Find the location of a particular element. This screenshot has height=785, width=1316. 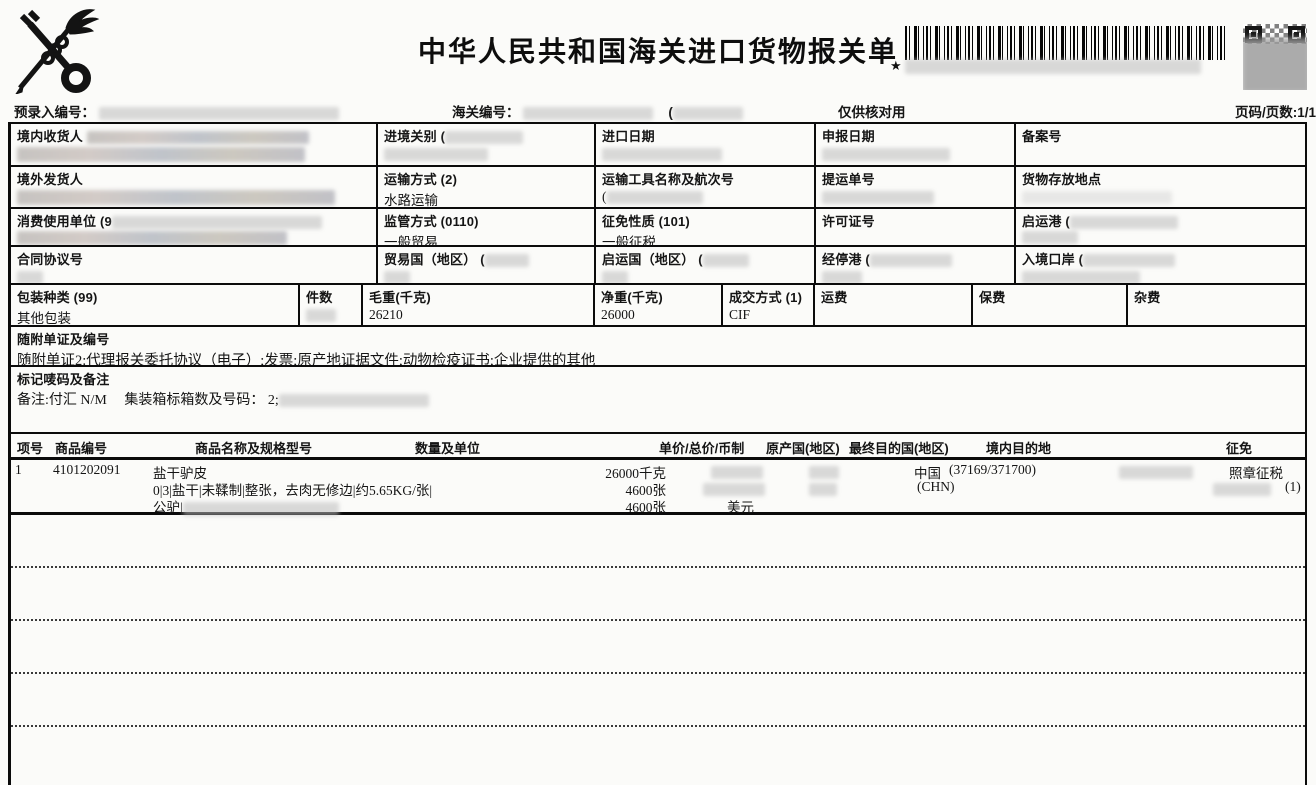

paren: (9 is located at coordinates (106, 221).